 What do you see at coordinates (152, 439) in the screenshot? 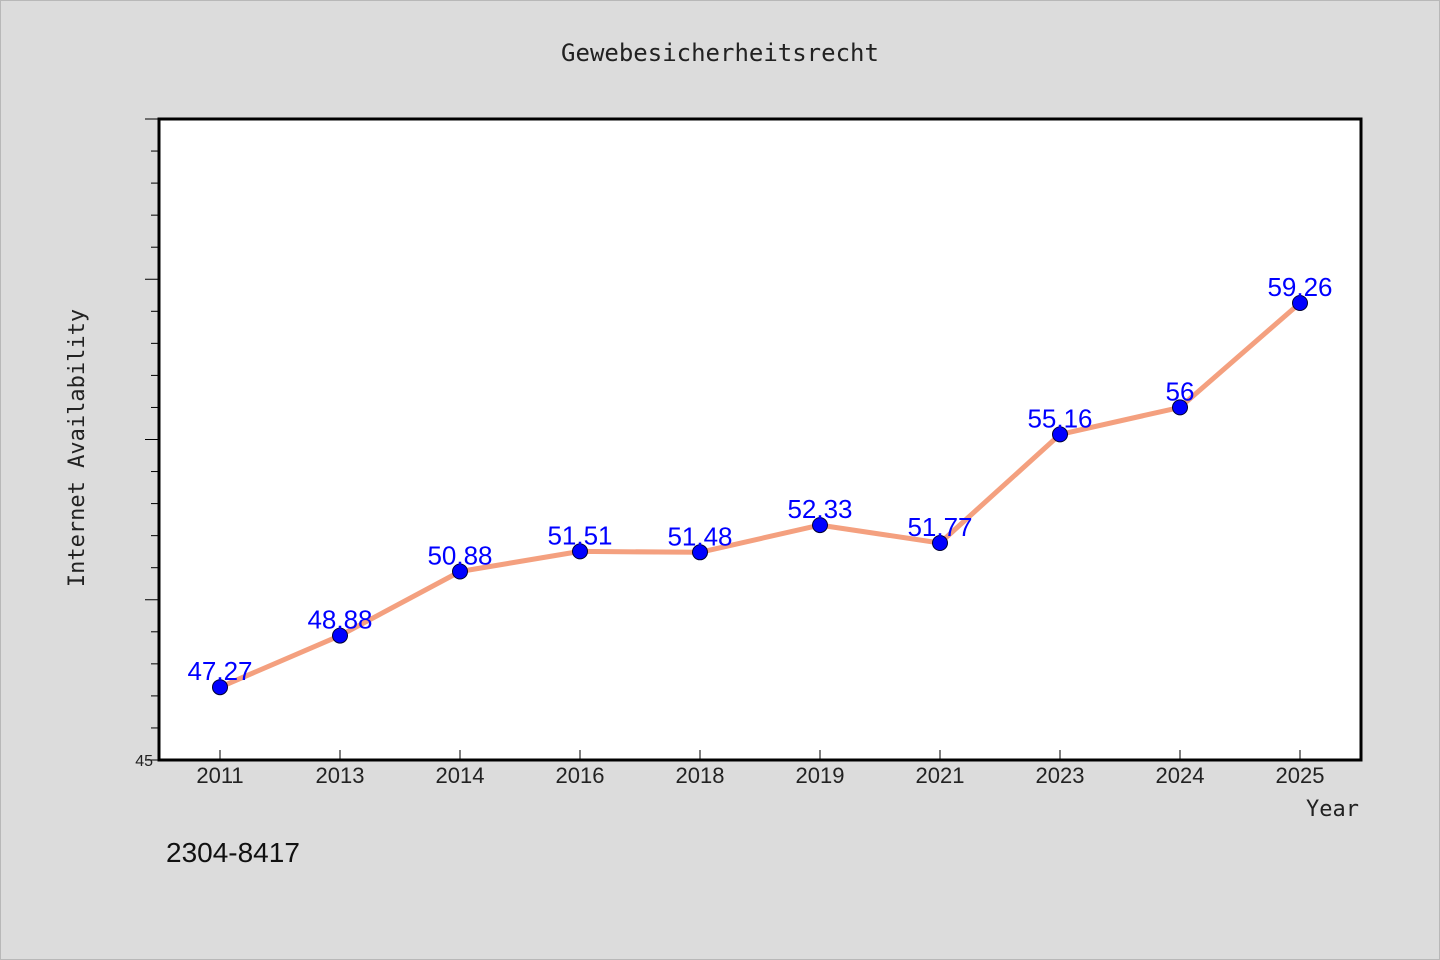
I see `y-axis-ticks` at bounding box center [152, 439].